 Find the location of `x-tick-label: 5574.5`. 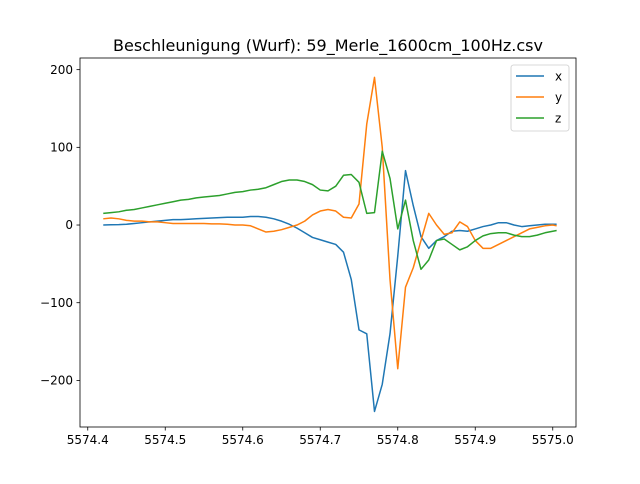

x-tick-label: 5574.5 is located at coordinates (165, 440).